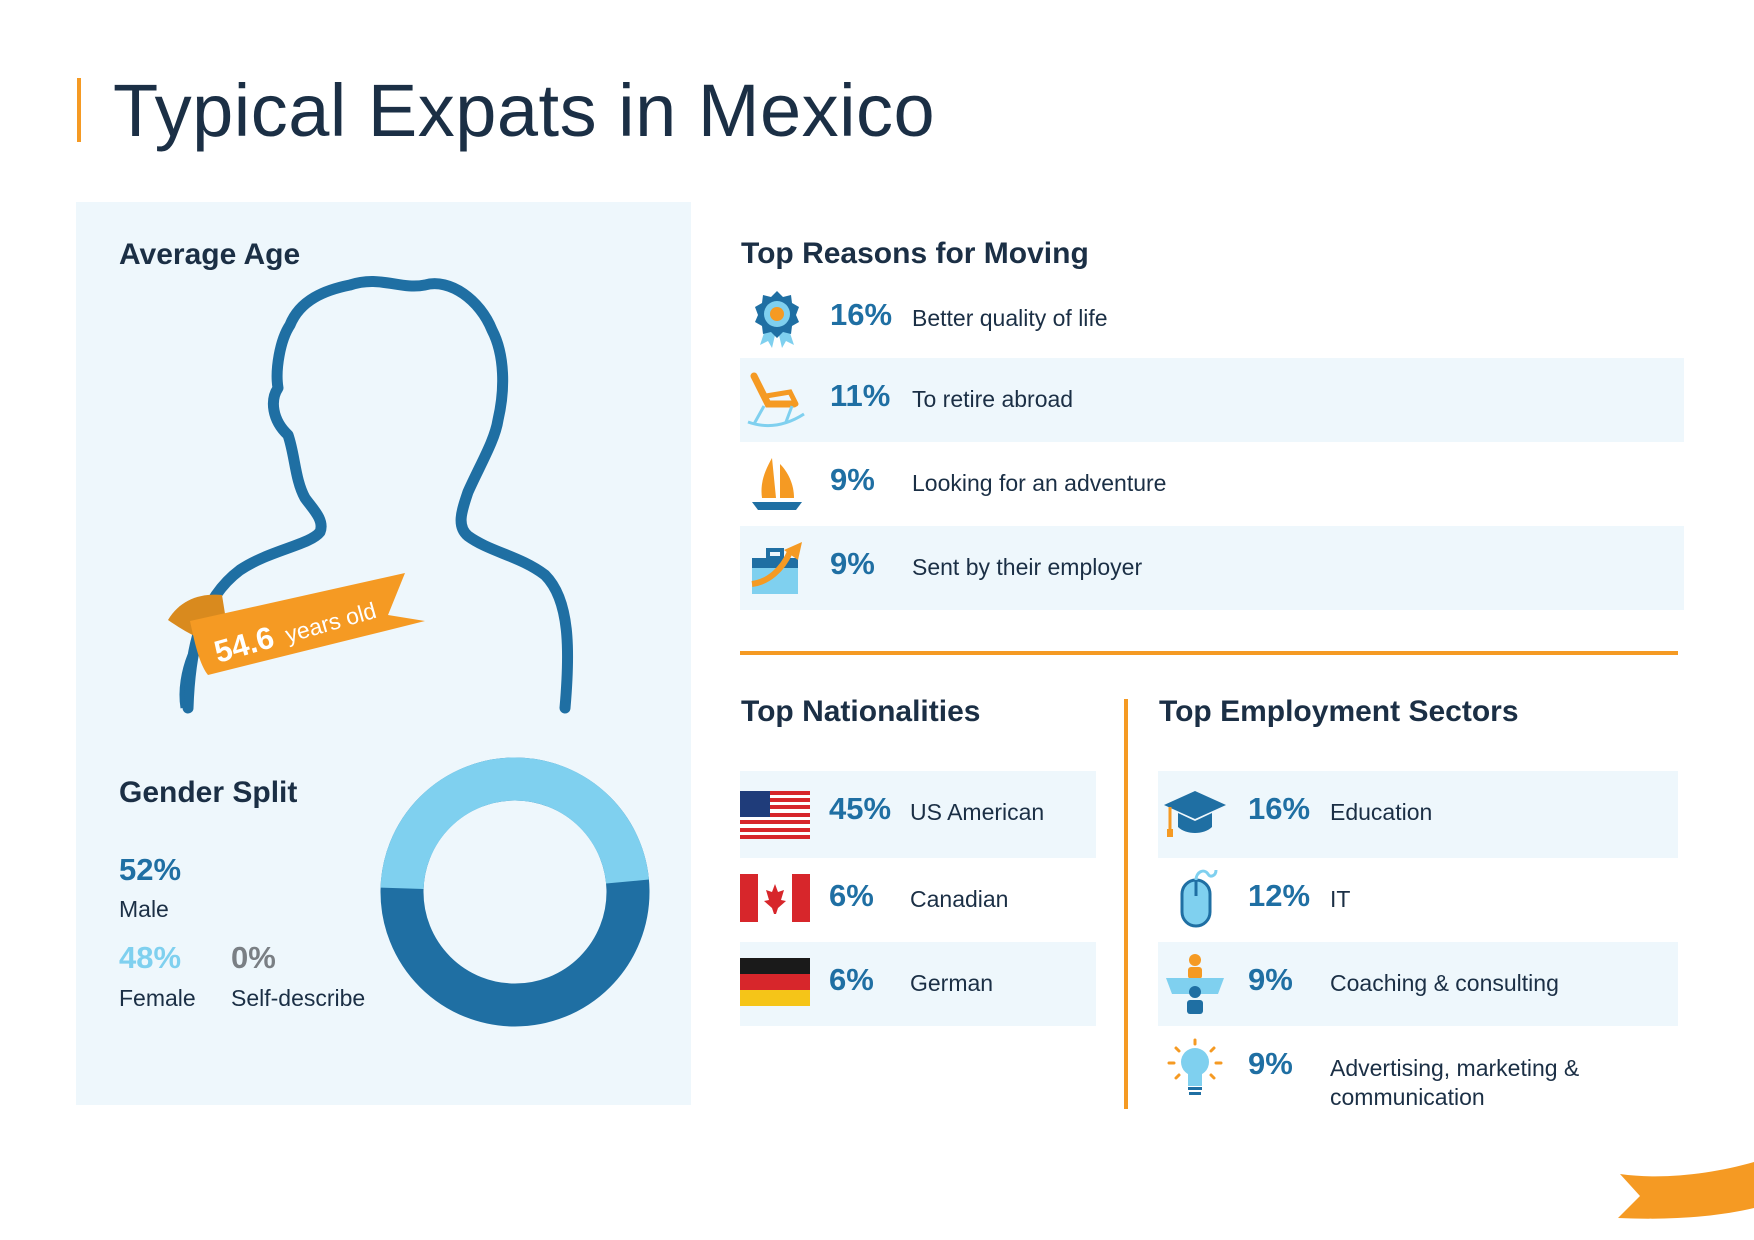  What do you see at coordinates (253, 957) in the screenshot?
I see `self-describe-percent: 0%` at bounding box center [253, 957].